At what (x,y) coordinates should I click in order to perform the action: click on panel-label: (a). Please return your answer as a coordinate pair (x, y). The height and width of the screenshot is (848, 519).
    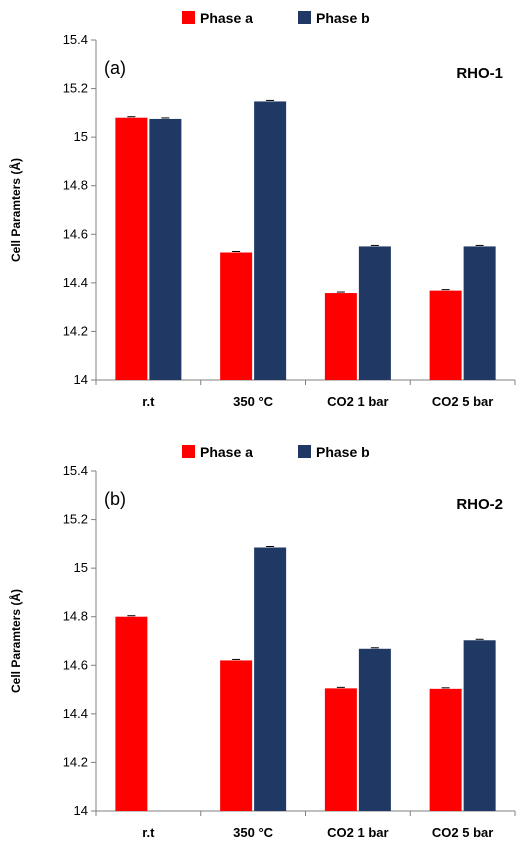
    Looking at the image, I should click on (115, 68).